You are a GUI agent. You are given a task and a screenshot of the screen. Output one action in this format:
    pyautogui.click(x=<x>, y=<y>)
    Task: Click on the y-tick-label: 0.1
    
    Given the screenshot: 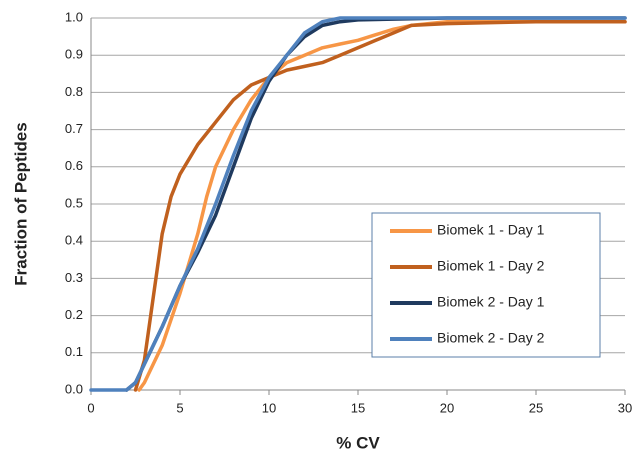 What is the action you would take?
    pyautogui.click(x=74, y=351)
    